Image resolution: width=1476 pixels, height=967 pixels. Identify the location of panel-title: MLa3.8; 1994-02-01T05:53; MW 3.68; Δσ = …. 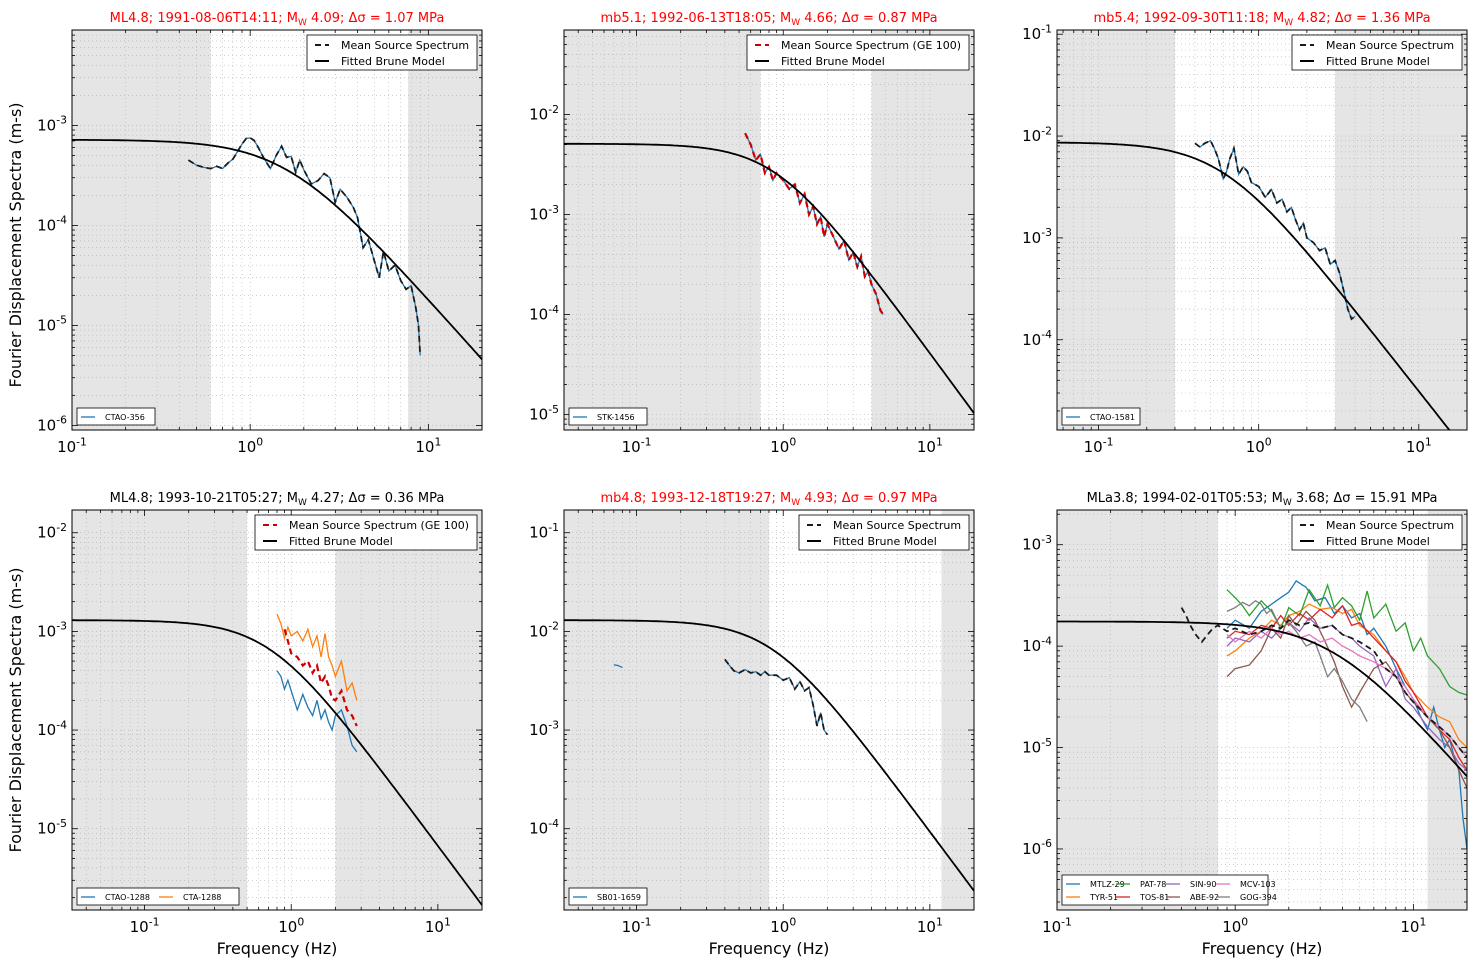
(1262, 499).